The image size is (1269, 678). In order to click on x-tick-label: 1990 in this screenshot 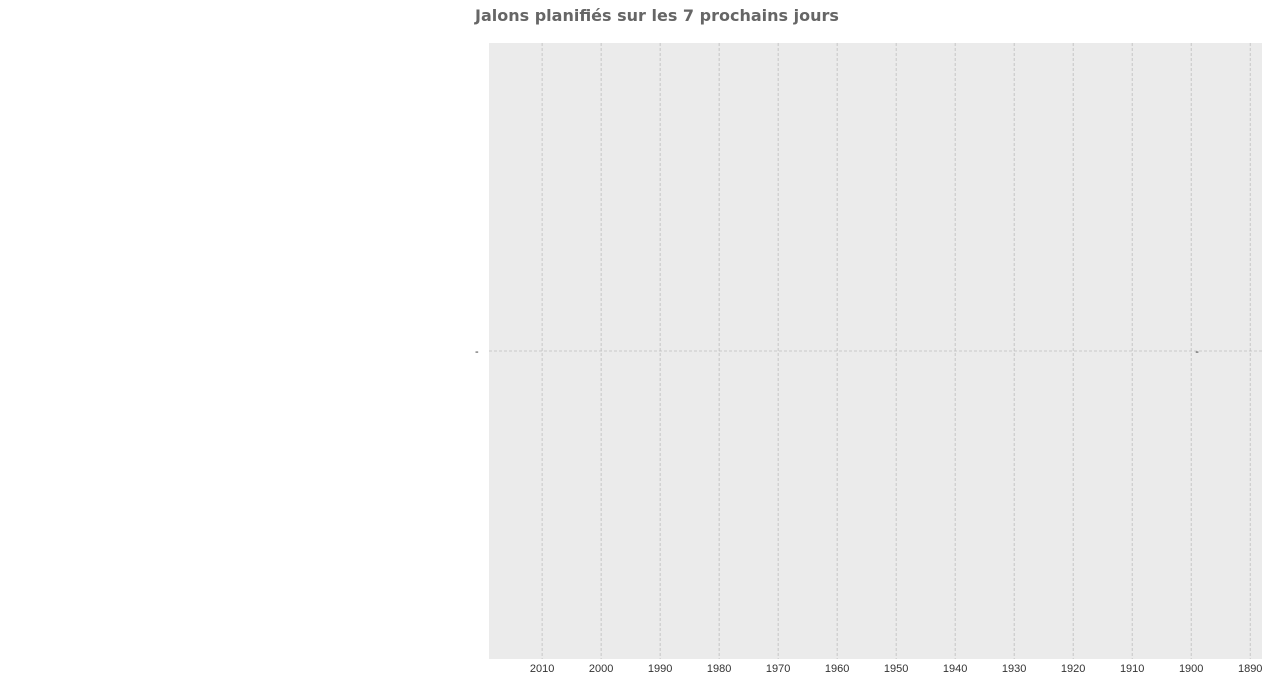, I will do `click(660, 669)`.